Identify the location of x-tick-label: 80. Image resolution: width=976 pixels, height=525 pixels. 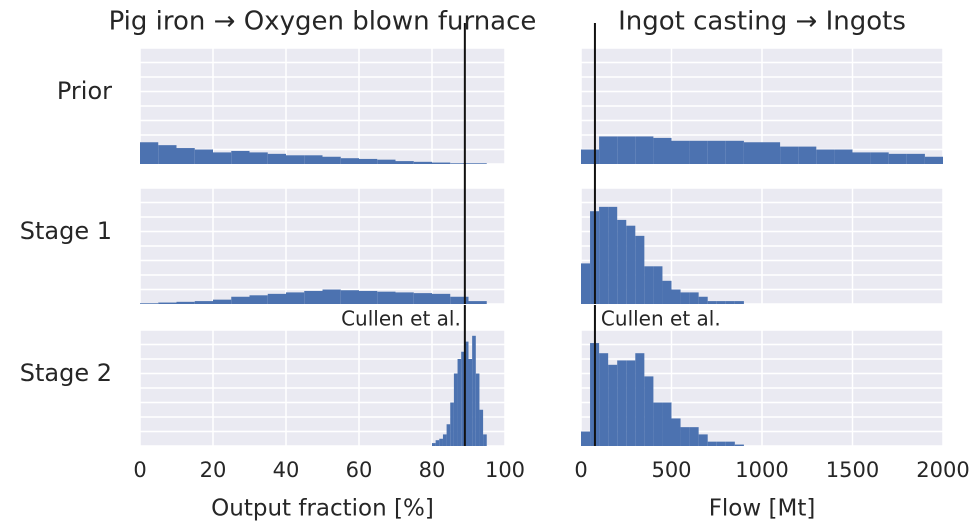
(432, 470).